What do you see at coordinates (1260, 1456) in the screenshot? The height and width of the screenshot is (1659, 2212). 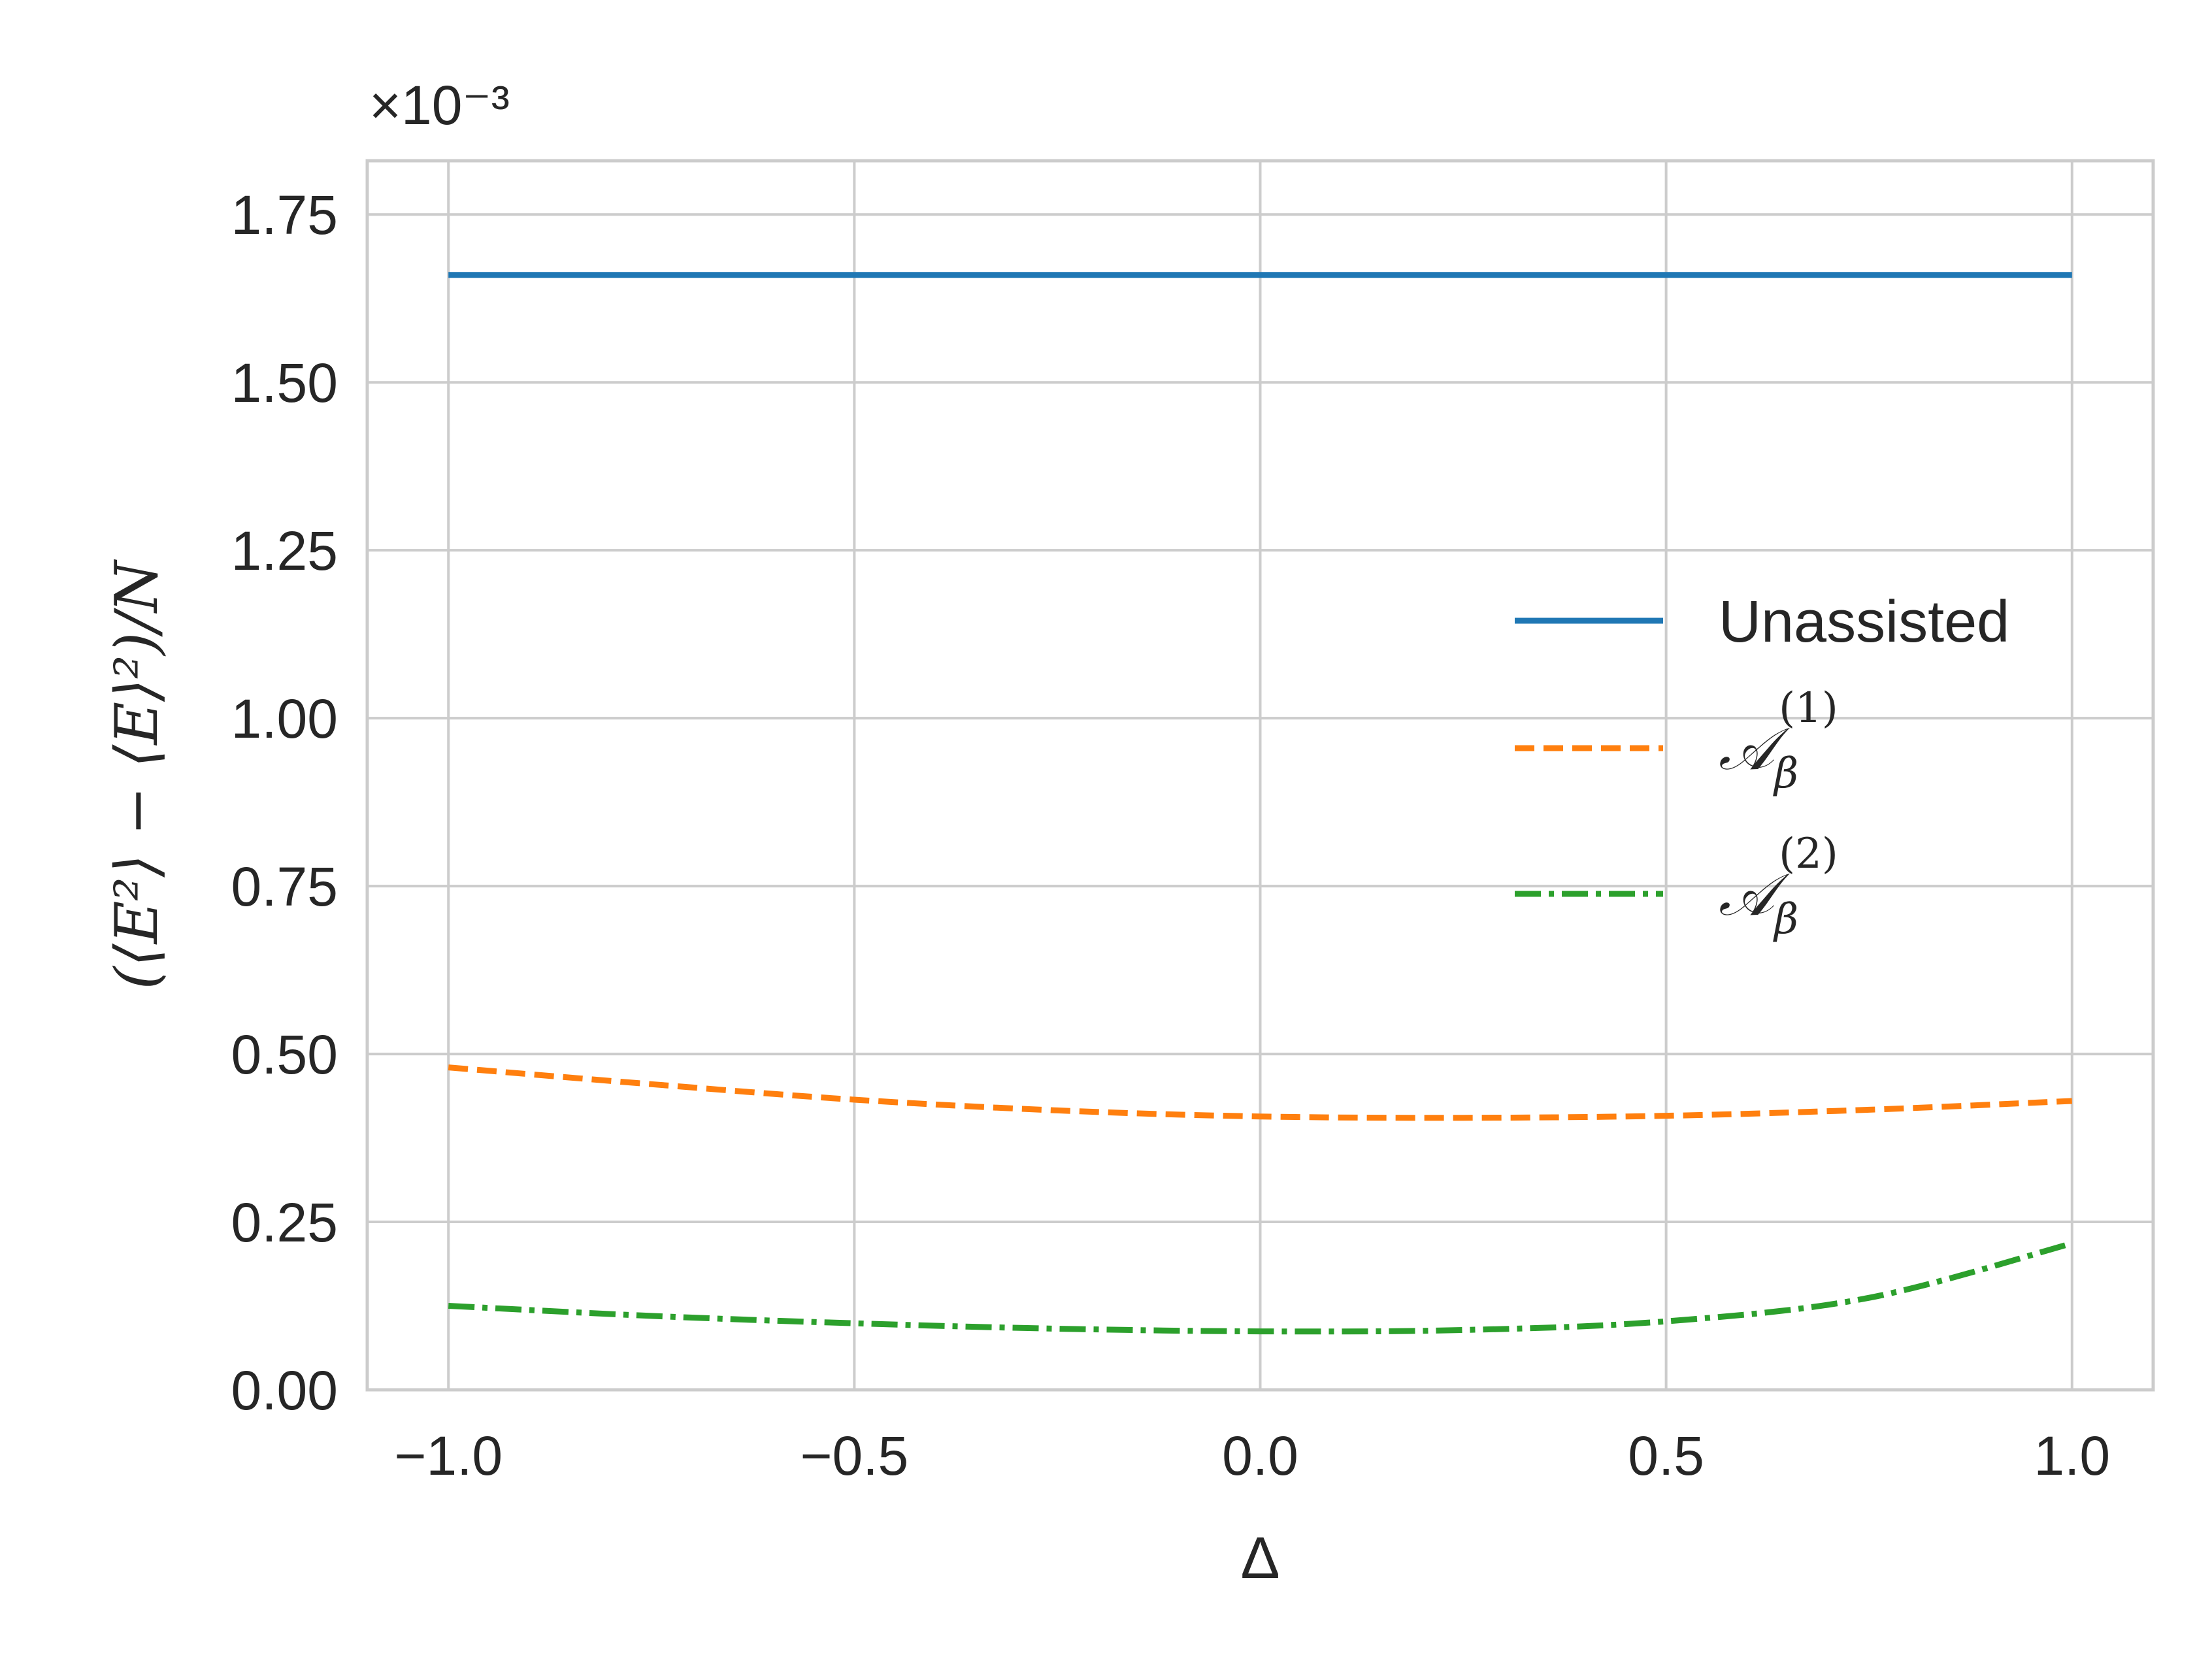 I see `x-tick-label: 0.0` at bounding box center [1260, 1456].